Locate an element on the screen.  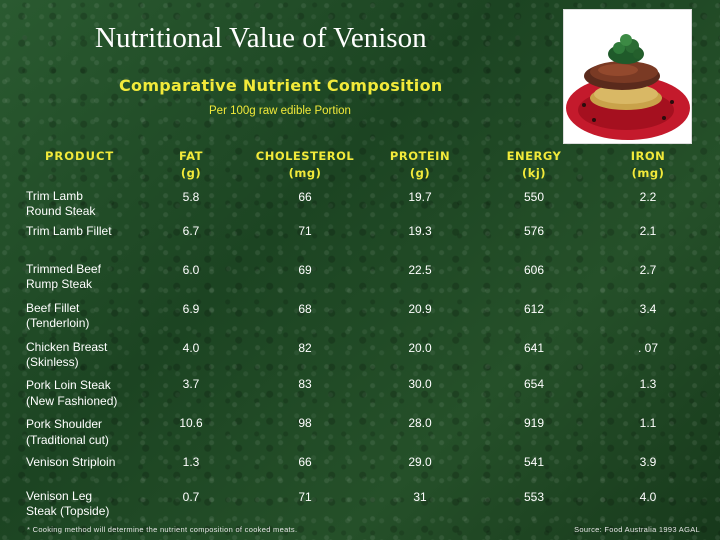
iron-value: 1.3 is located at coordinates (648, 384).